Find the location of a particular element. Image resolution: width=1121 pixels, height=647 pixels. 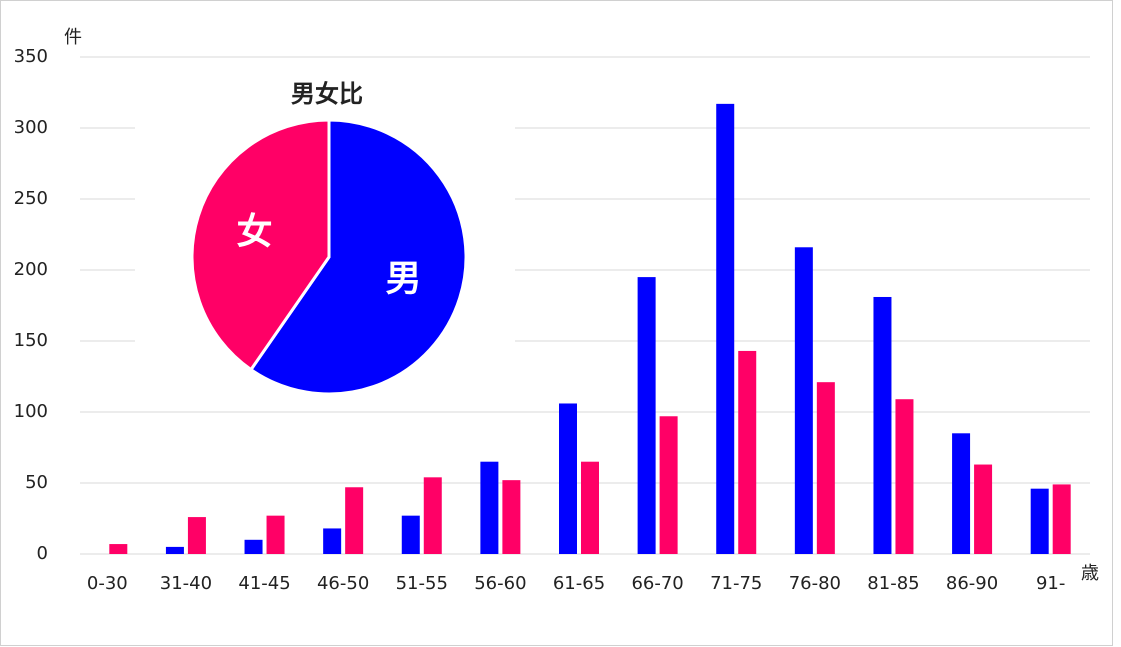

x-tick-label: 76-80 is located at coordinates (815, 583).